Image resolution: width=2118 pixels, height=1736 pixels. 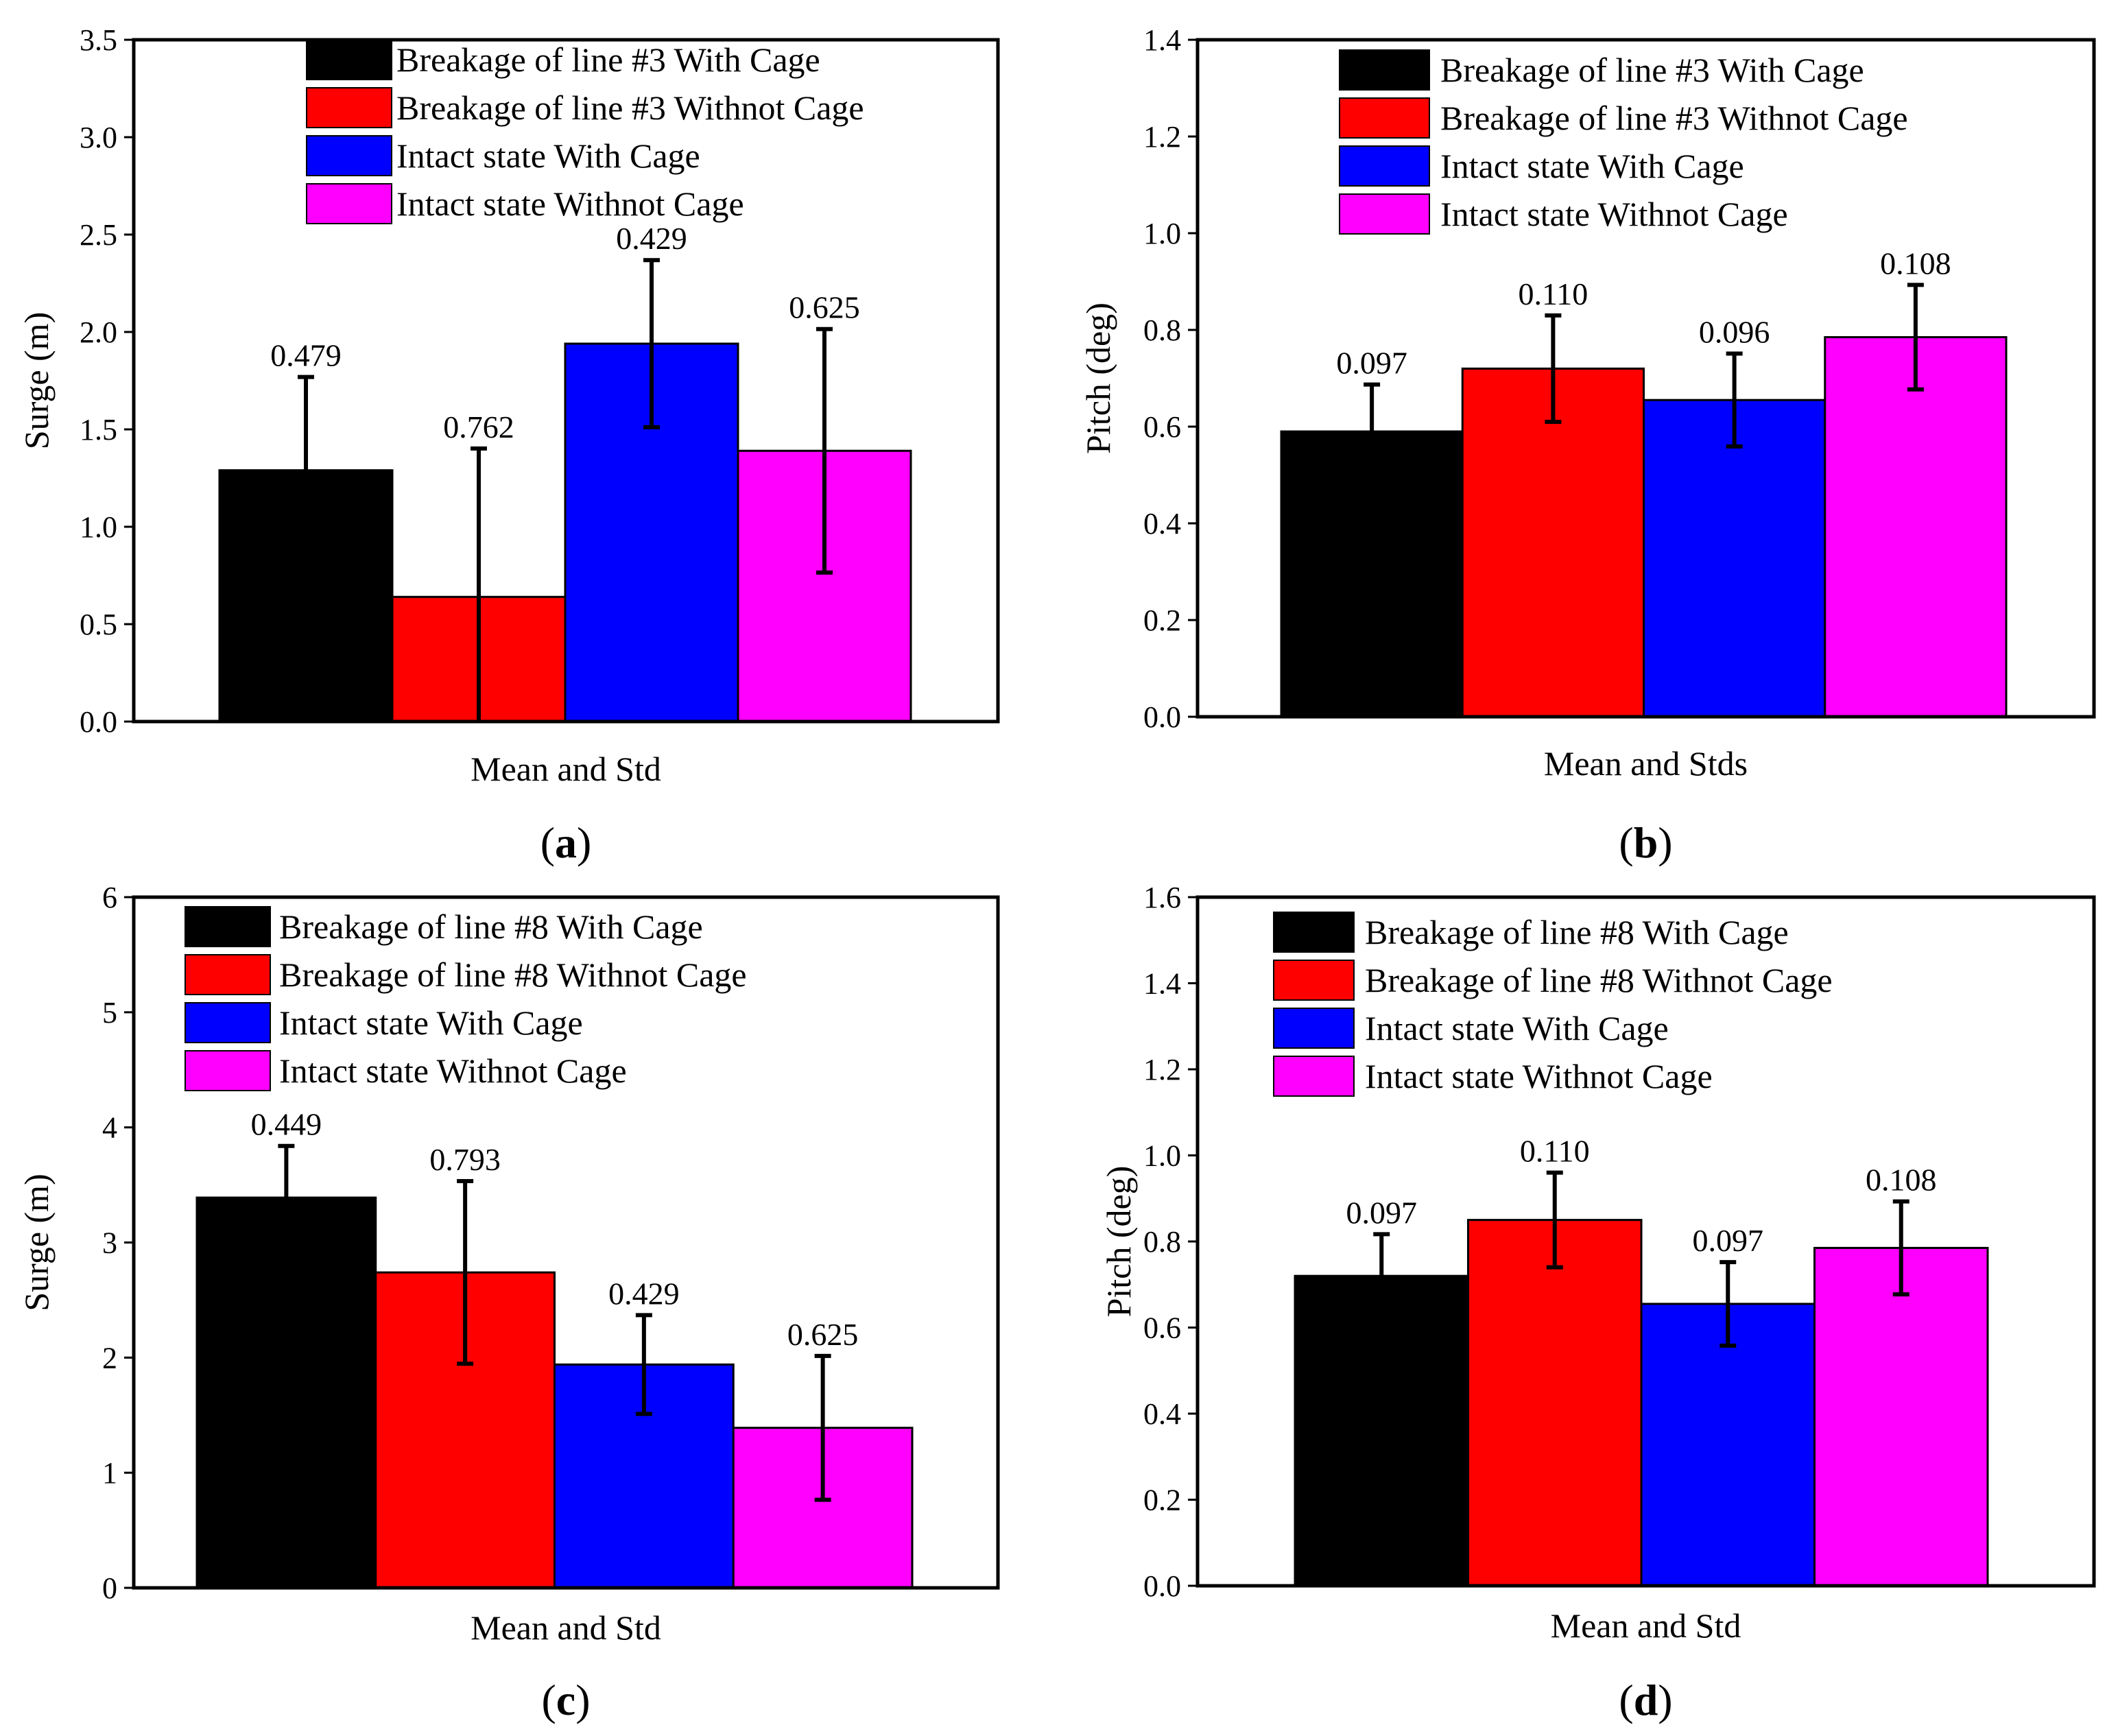 What do you see at coordinates (465, 1160) in the screenshot?
I see `data-label-2: 0.793` at bounding box center [465, 1160].